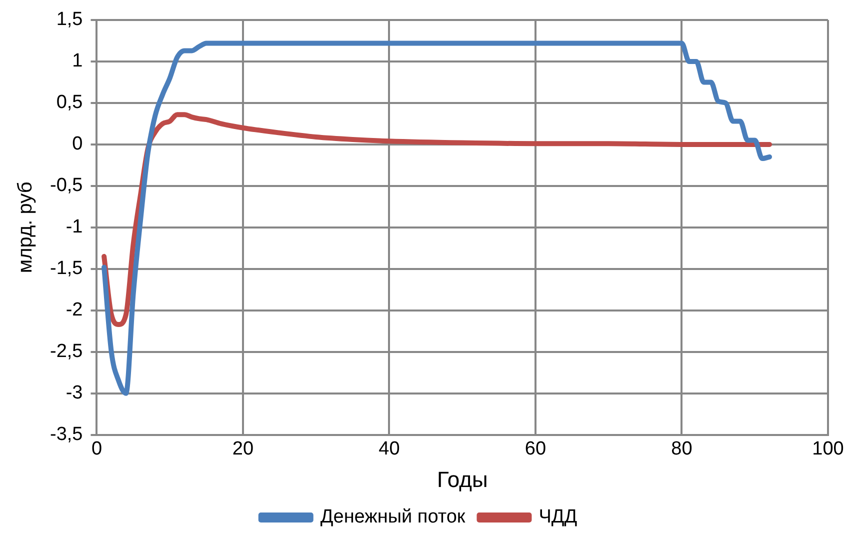  Describe the element at coordinates (74, 310) in the screenshot. I see `y-tick-label: -2` at that location.